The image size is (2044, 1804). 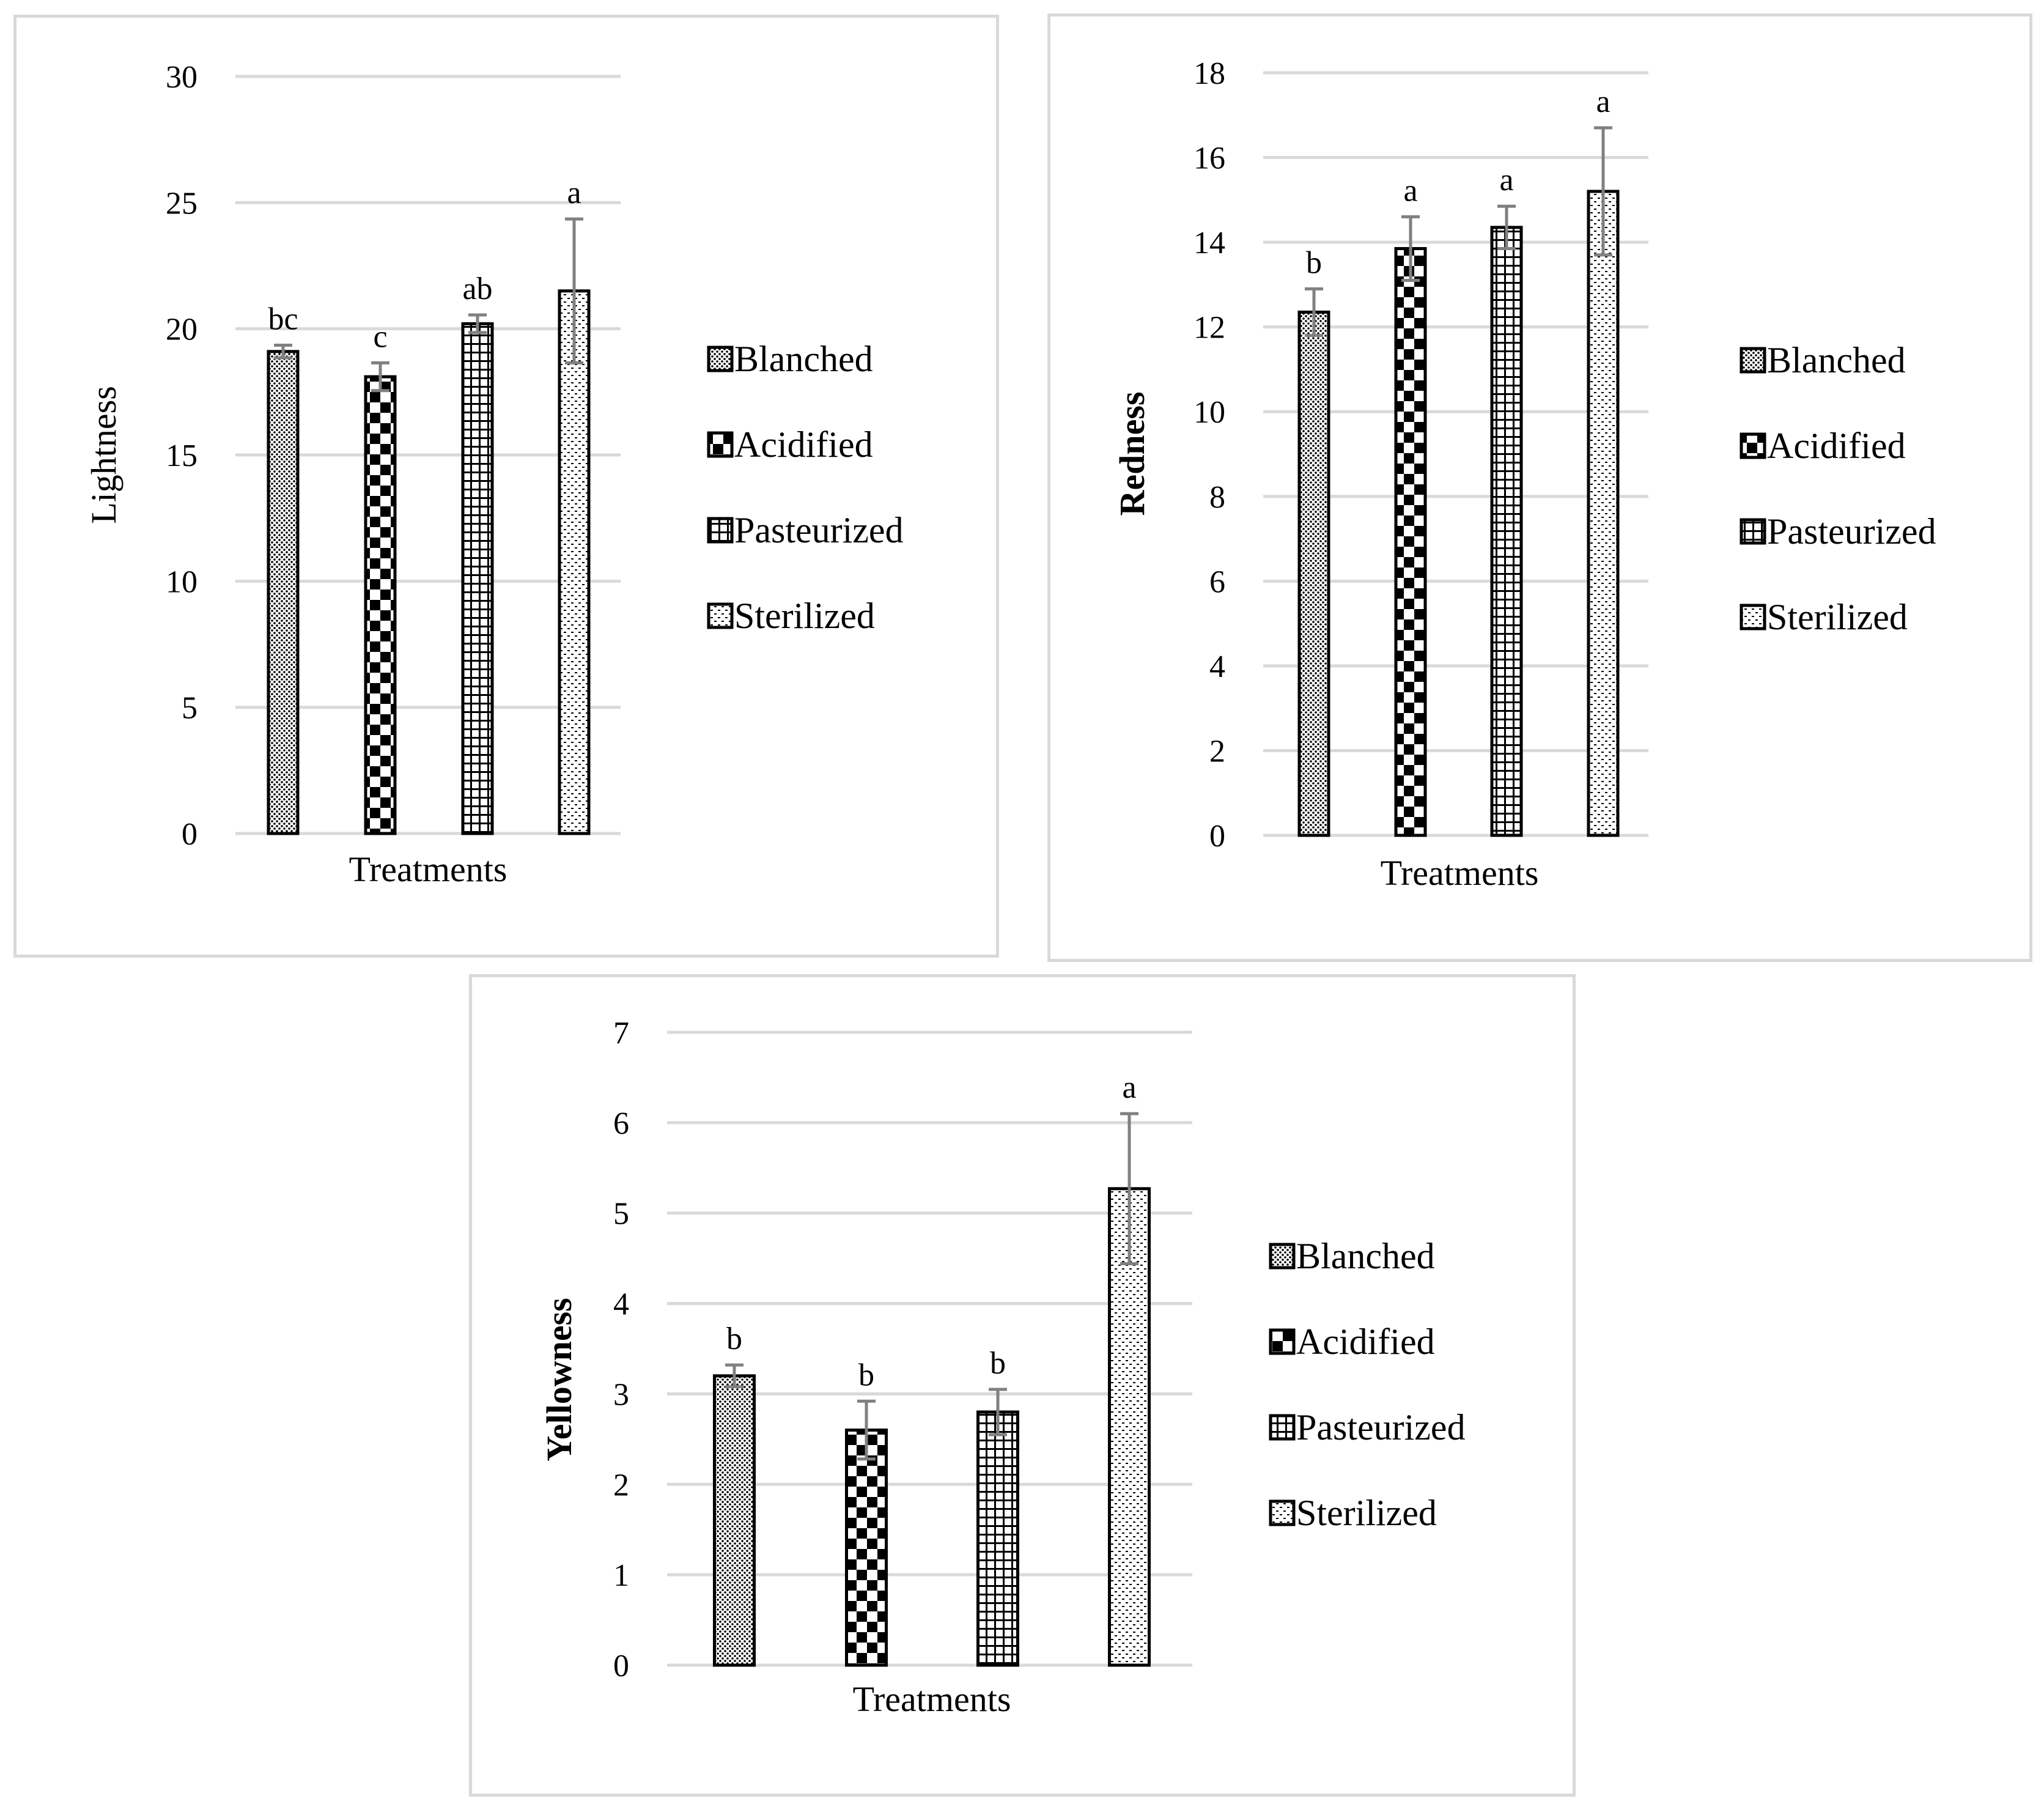 I want to click on y-tick-label: 18, so click(x=1209, y=73).